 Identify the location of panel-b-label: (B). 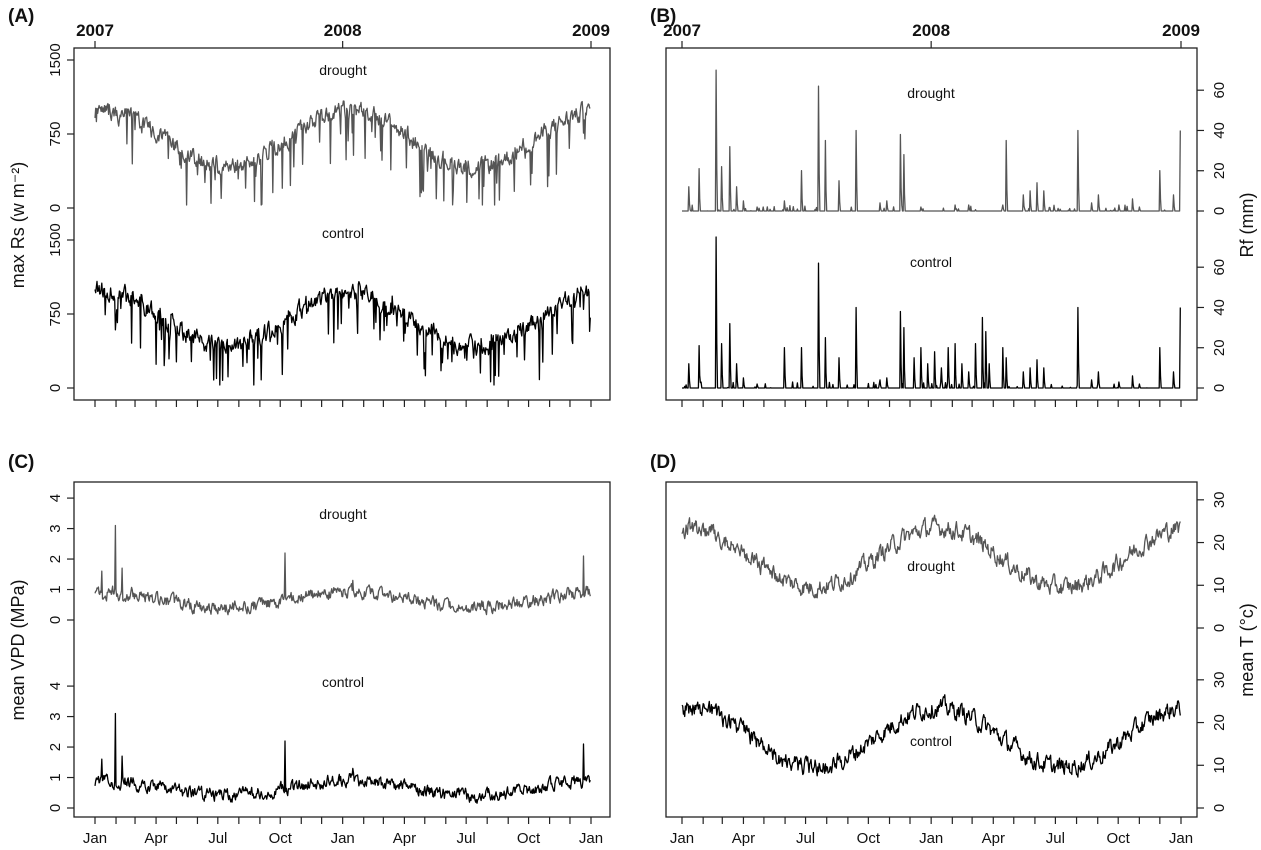
(663, 16).